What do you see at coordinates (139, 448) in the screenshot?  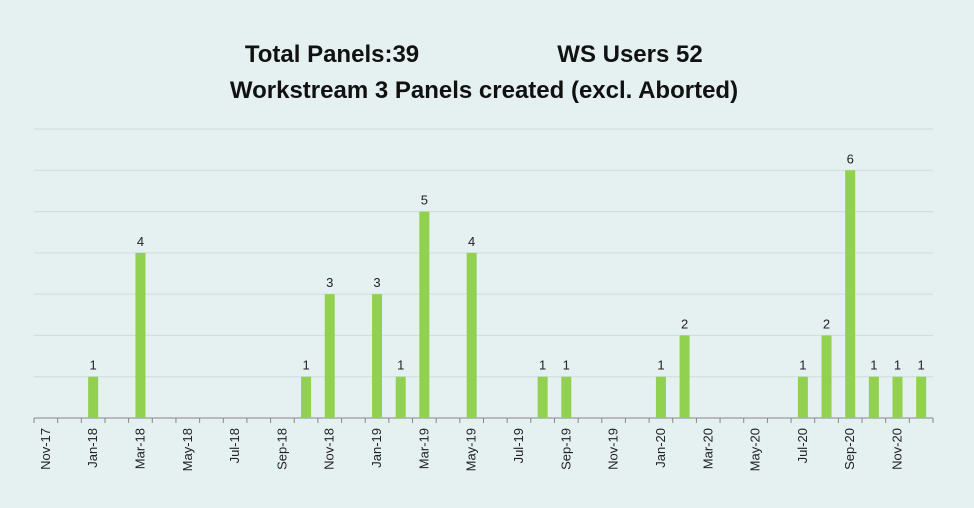 I see `x-tick-label: Mar-18` at bounding box center [139, 448].